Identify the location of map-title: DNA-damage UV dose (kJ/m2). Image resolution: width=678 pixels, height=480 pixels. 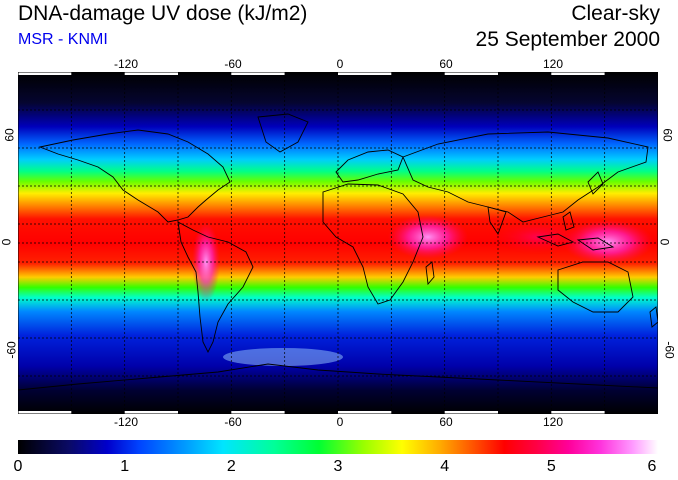
(163, 13).